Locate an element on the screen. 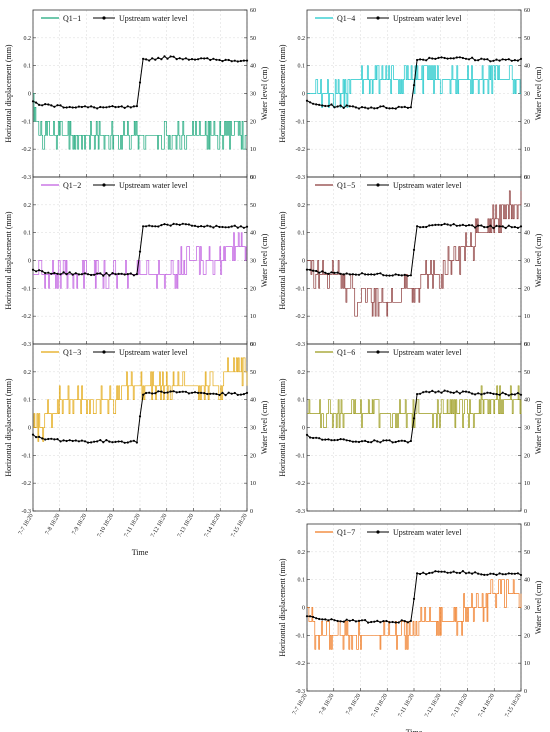 Image resolution: width=550 pixels, height=732 pixels. x-tick-label: 7-7 18:20 is located at coordinates (300, 704).